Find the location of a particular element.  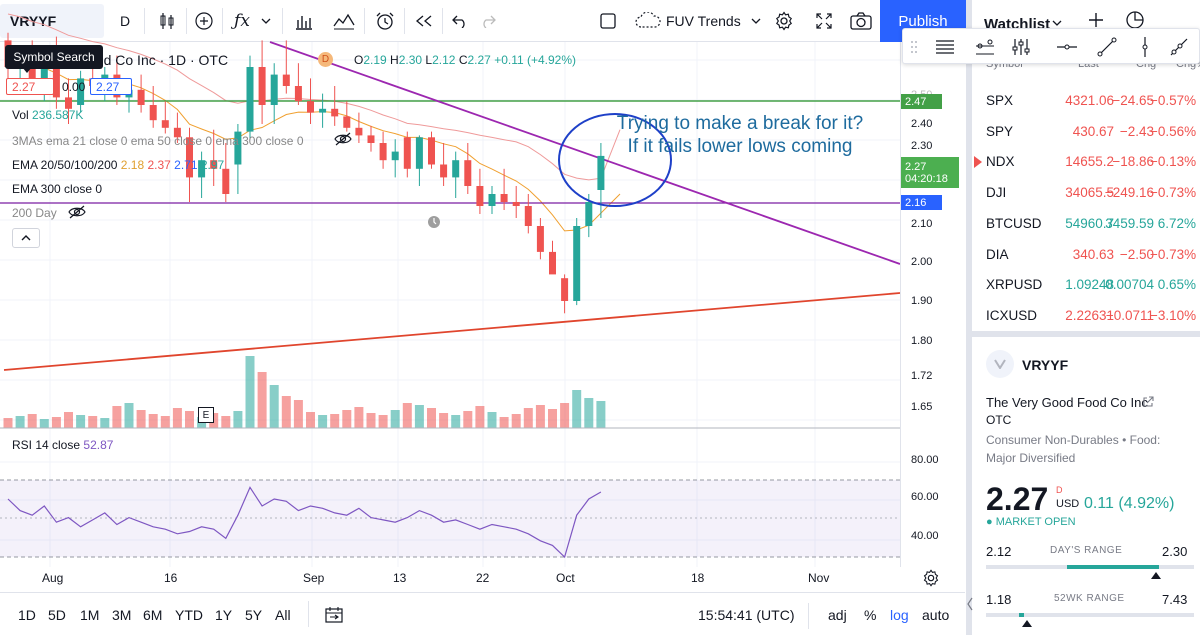

percent-toggle: % is located at coordinates (870, 614).